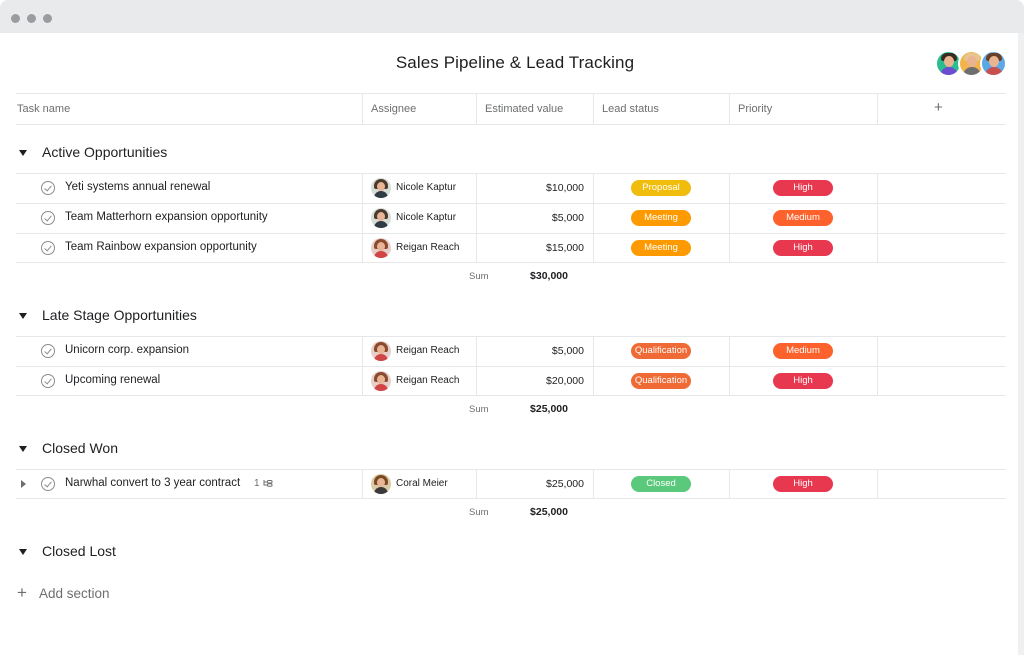 This screenshot has height=655, width=1024. Describe the element at coordinates (268, 483) in the screenshot. I see `subtask-icon` at that location.